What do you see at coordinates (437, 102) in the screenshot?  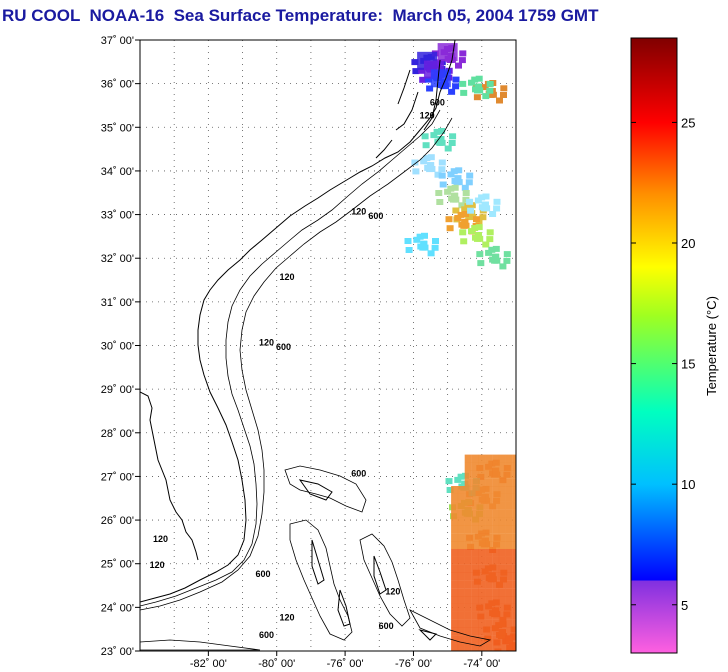 I see `isobath-label: 600` at bounding box center [437, 102].